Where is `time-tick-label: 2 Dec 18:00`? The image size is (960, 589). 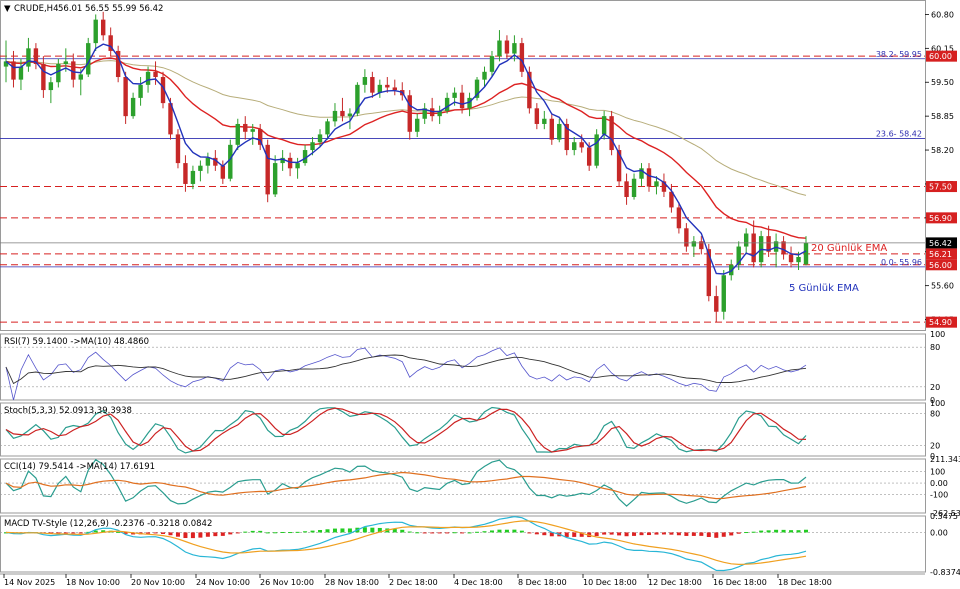 time-tick-label: 2 Dec 18:00 is located at coordinates (413, 582).